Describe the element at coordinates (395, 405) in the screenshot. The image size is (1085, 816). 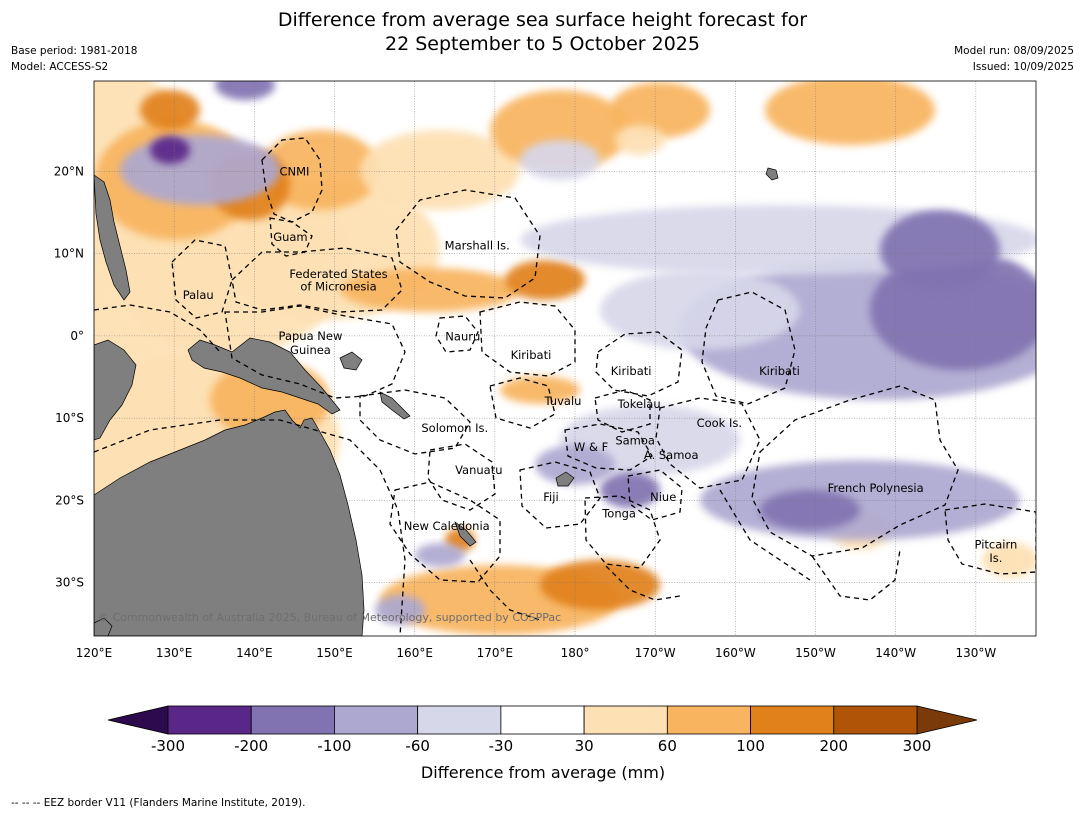
I see `land-solomon-islands` at that location.